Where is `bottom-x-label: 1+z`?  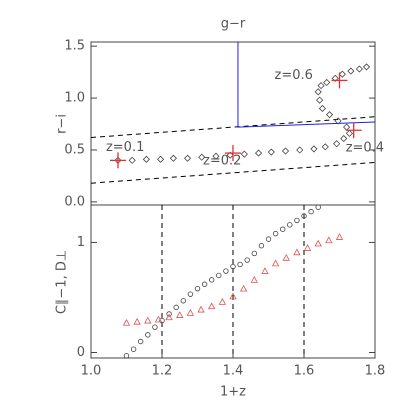
bottom-x-label: 1+z is located at coordinates (233, 392).